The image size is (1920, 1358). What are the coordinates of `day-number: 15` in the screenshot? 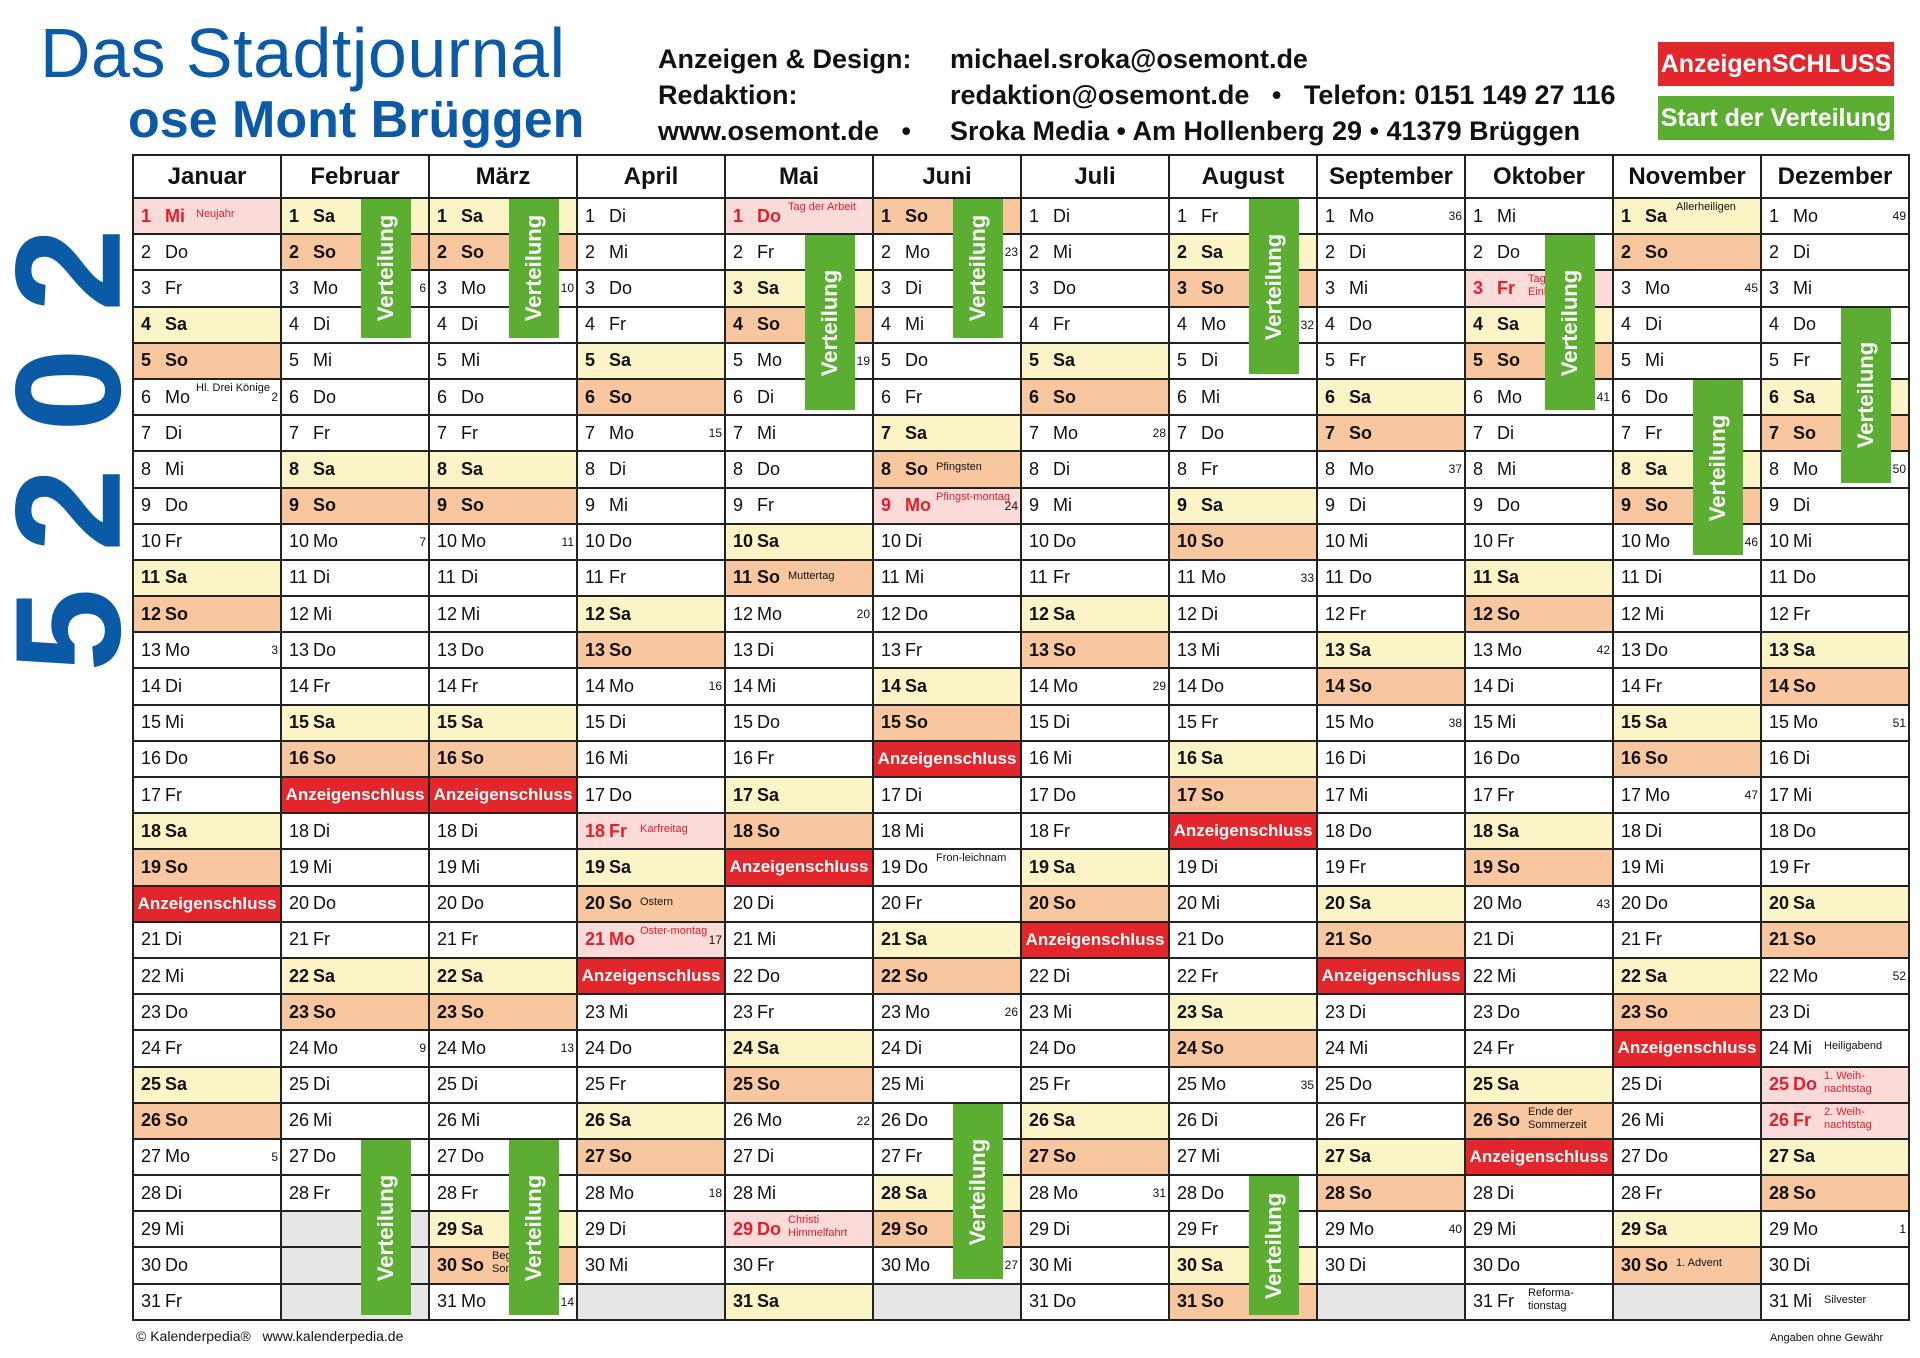 It's located at (299, 722).